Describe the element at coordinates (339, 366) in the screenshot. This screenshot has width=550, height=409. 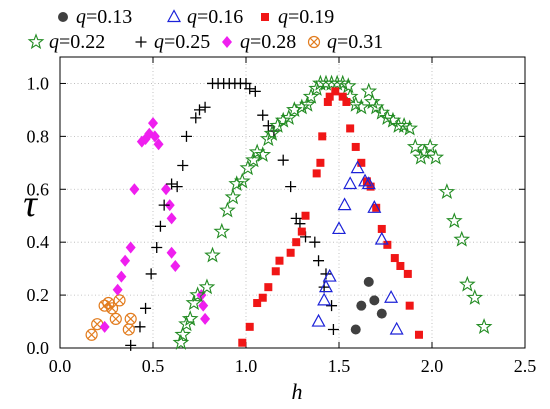
I see `x-tick-label: 1.5` at that location.